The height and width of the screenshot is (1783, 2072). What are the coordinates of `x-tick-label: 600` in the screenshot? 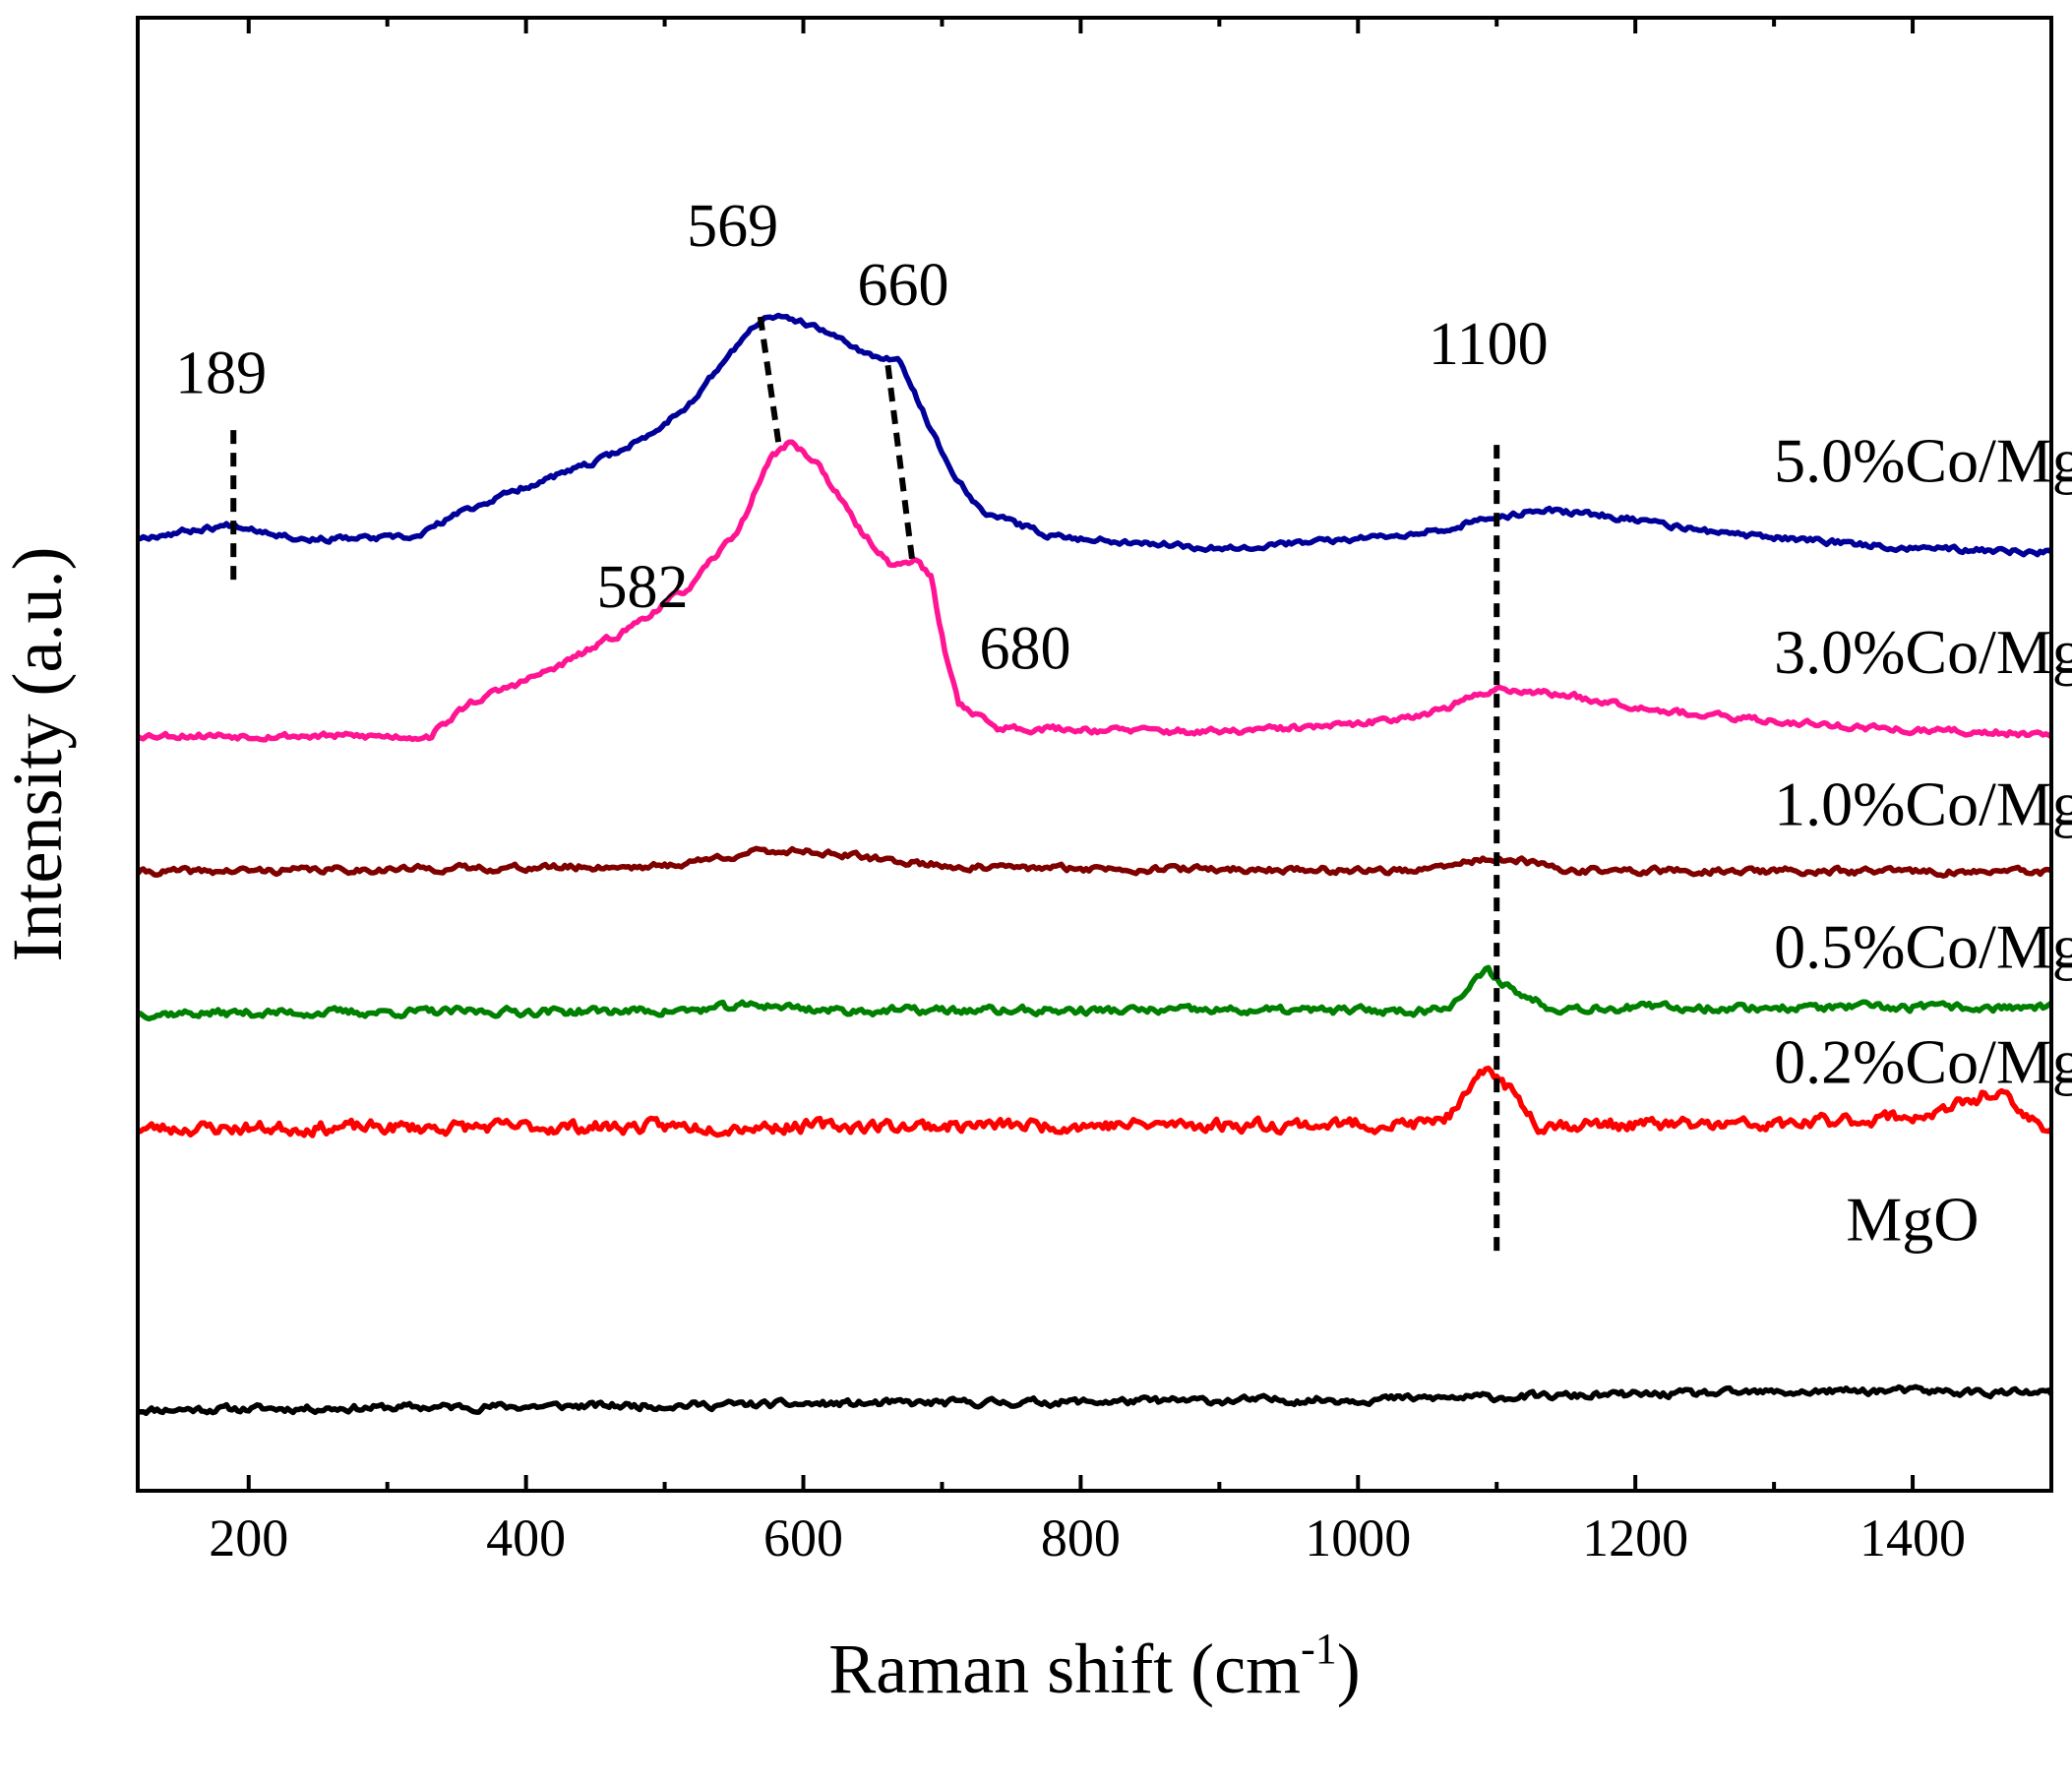 It's located at (803, 1538).